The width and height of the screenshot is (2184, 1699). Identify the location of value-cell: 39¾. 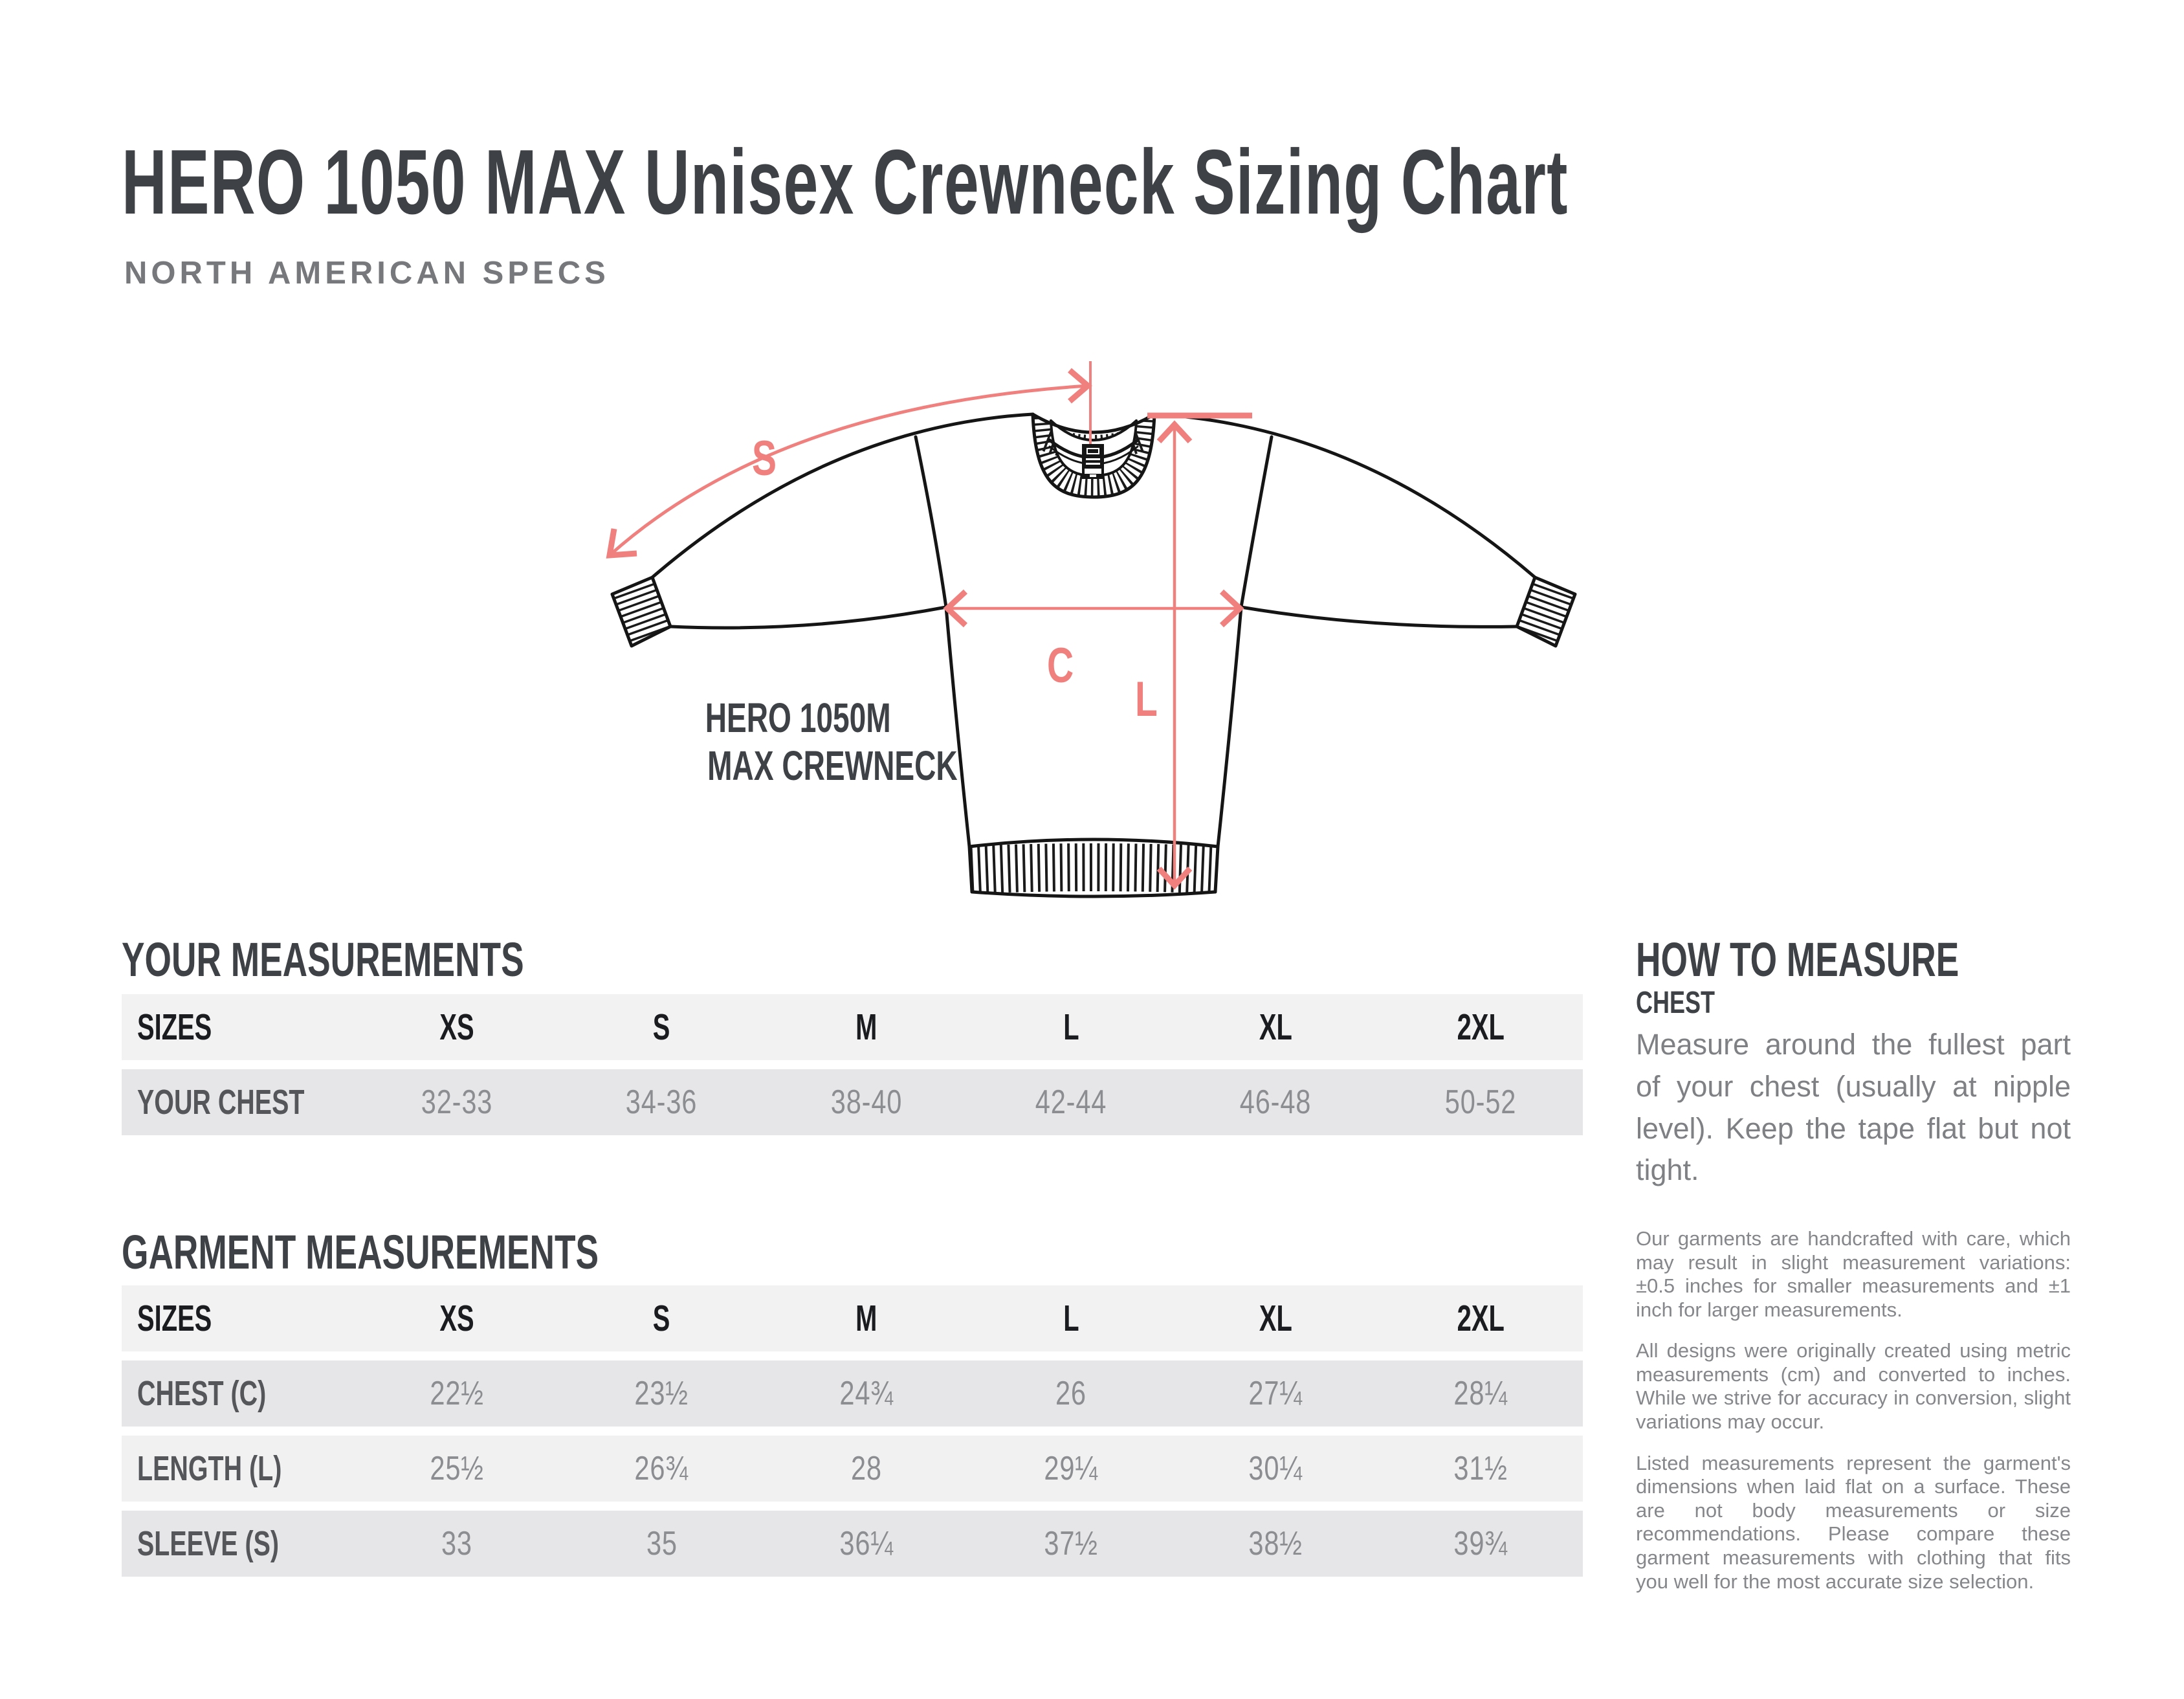
(1480, 1543).